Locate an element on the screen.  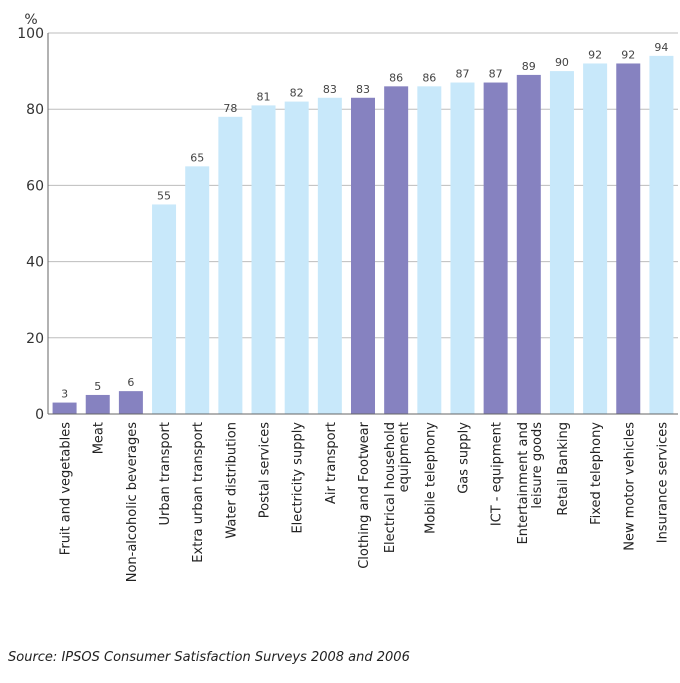
category-label: Meat is located at coordinates (99, 438).